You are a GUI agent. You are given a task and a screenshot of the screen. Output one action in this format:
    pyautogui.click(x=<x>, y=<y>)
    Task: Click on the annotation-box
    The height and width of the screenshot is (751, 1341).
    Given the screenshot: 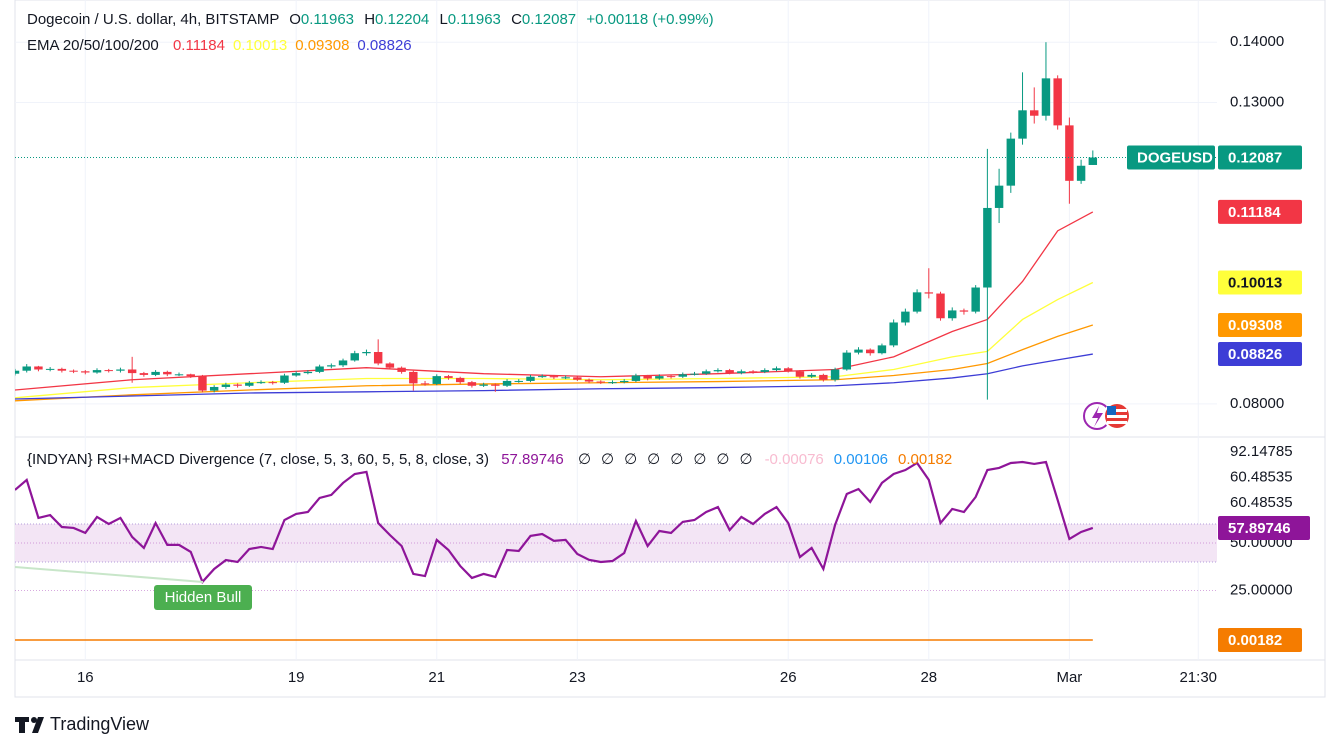 What is the action you would take?
    pyautogui.click(x=203, y=597)
    